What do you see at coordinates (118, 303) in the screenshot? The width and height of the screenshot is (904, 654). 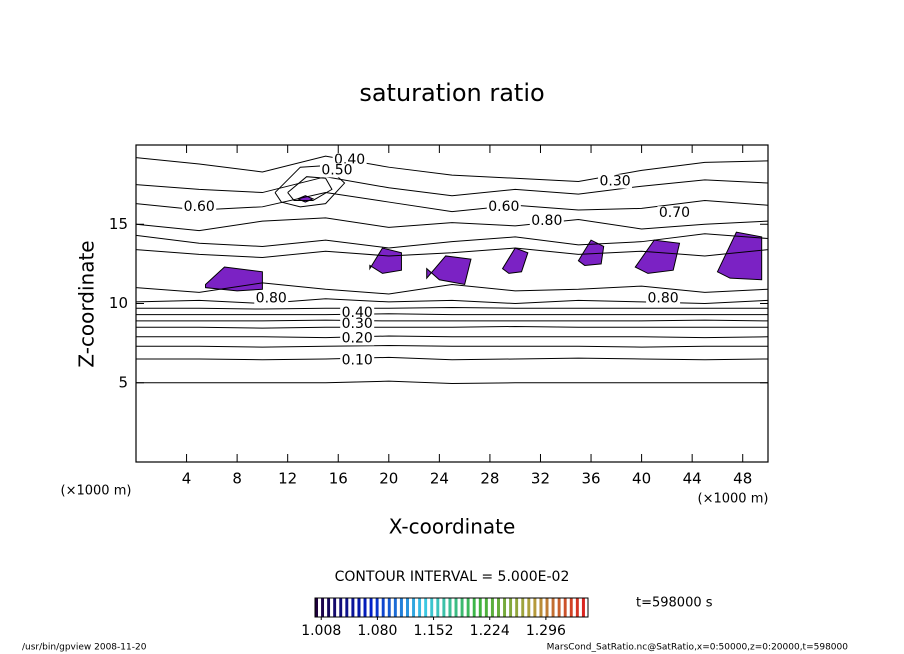 I see `y-tick-label: 10` at bounding box center [118, 303].